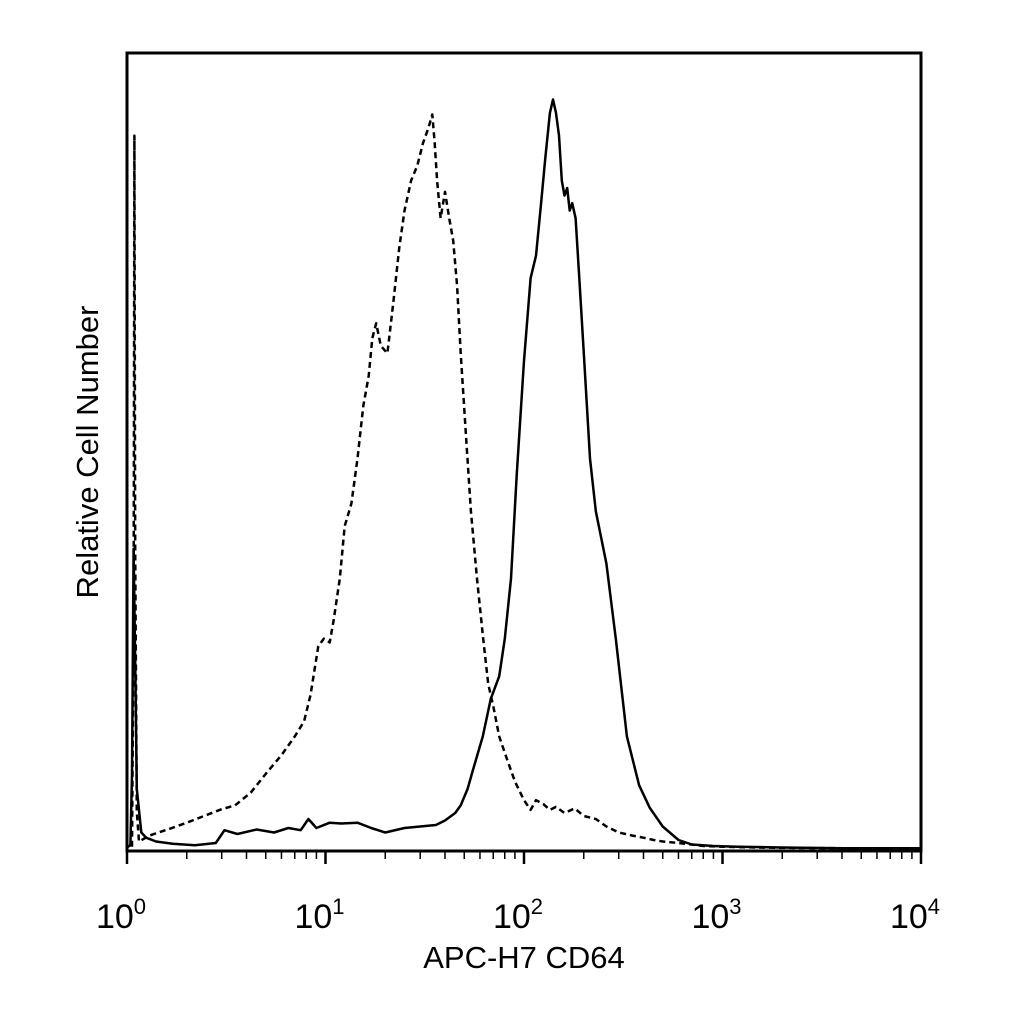 The image size is (1024, 1024). I want to click on x-axis-ticks, so click(524, 857).